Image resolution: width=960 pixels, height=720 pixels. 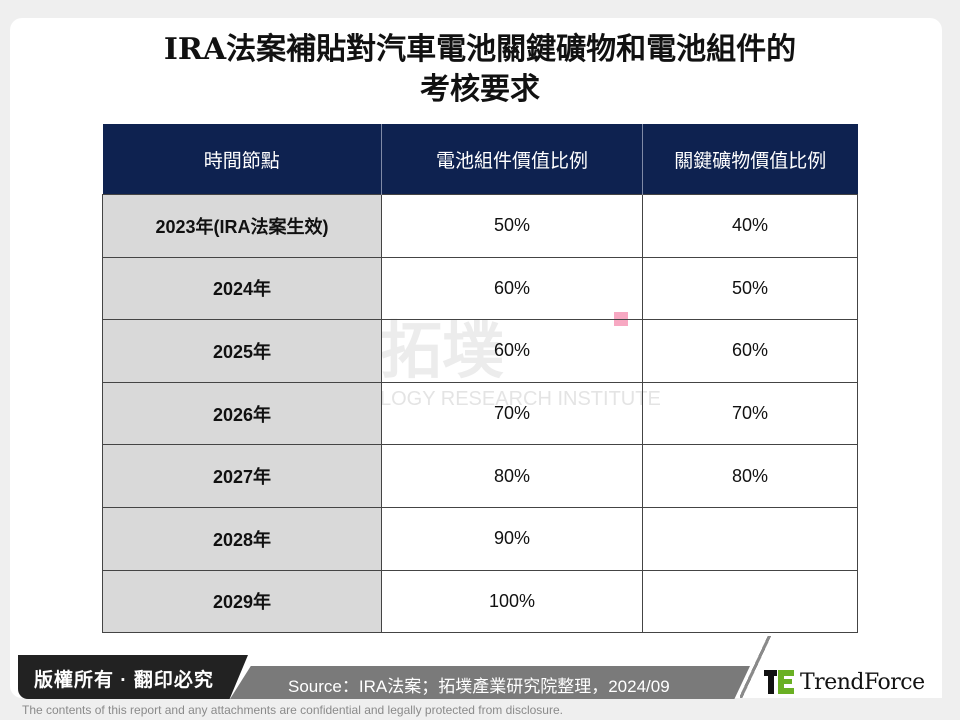 I want to click on table-row: 2023年(IRA法案生效) 50% 40%, so click(x=480, y=226).